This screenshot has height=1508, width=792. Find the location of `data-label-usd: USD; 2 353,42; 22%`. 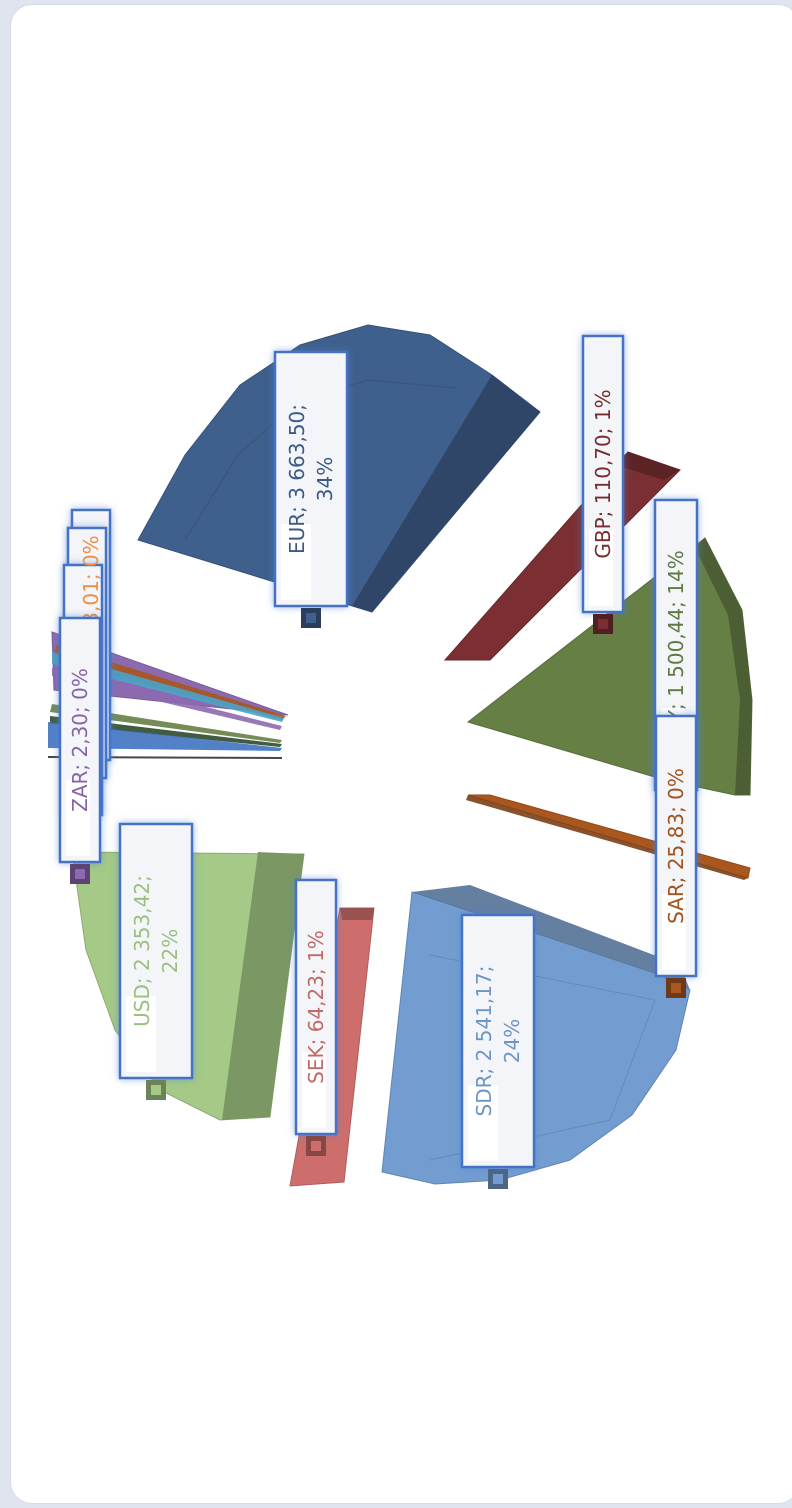

data-label-usd: USD; 2 353,42; 22% is located at coordinates (156, 961).